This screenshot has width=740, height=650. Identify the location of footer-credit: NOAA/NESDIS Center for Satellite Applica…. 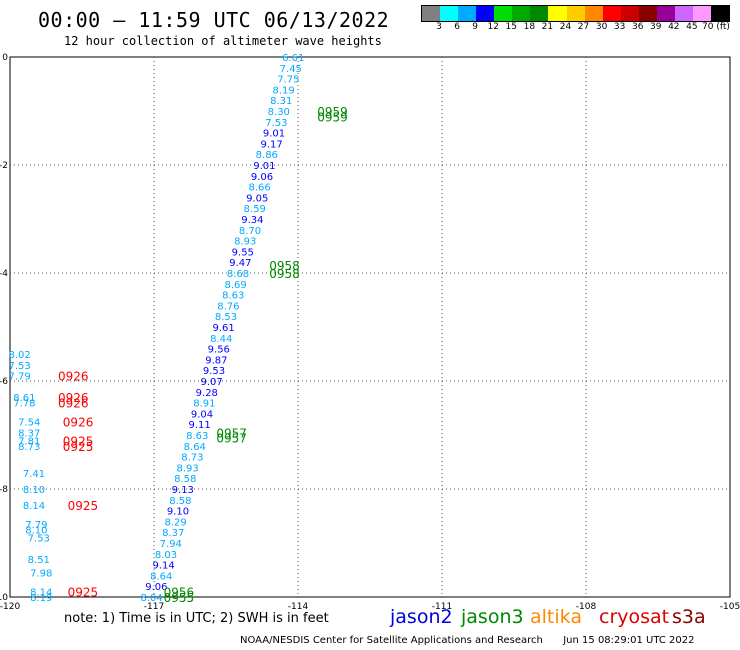
(467, 640).